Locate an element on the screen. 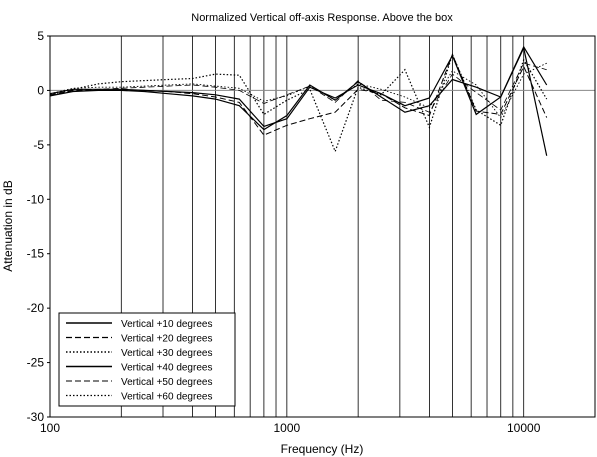  x-tick-label: 1000 is located at coordinates (286, 428).